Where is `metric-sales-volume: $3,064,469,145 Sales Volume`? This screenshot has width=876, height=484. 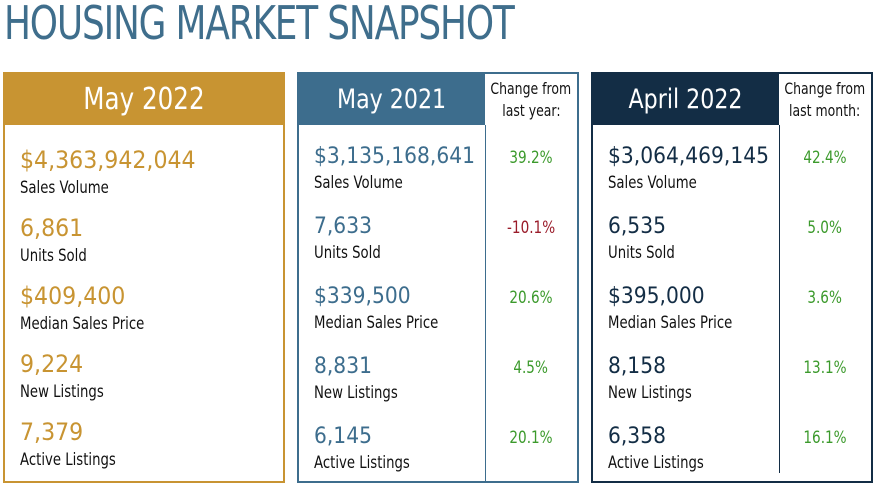
metric-sales-volume: $3,064,469,145 Sales Volume is located at coordinates (693, 168).